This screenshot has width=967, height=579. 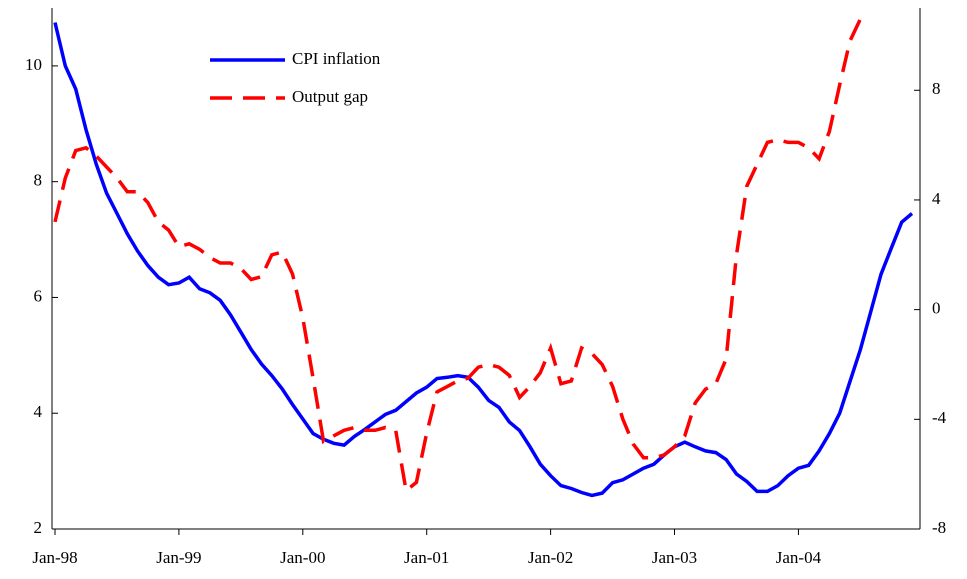 I want to click on x-tick-label: Jan-98, so click(x=54, y=557).